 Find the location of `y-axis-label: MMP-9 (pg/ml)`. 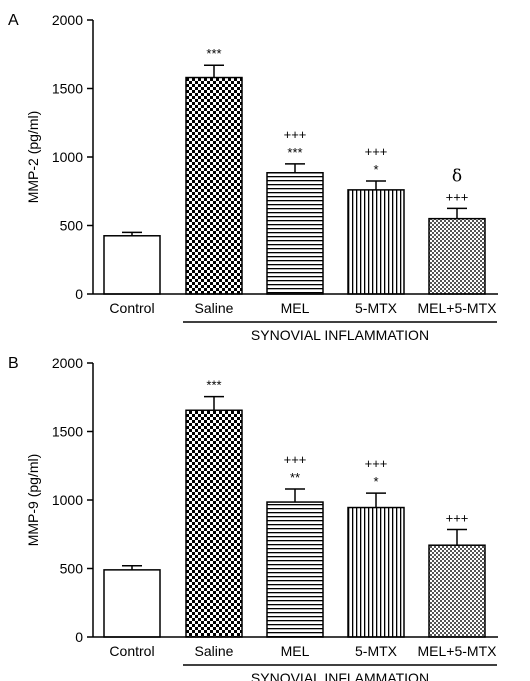

y-axis-label: MMP-9 (pg/ml) is located at coordinates (33, 500).